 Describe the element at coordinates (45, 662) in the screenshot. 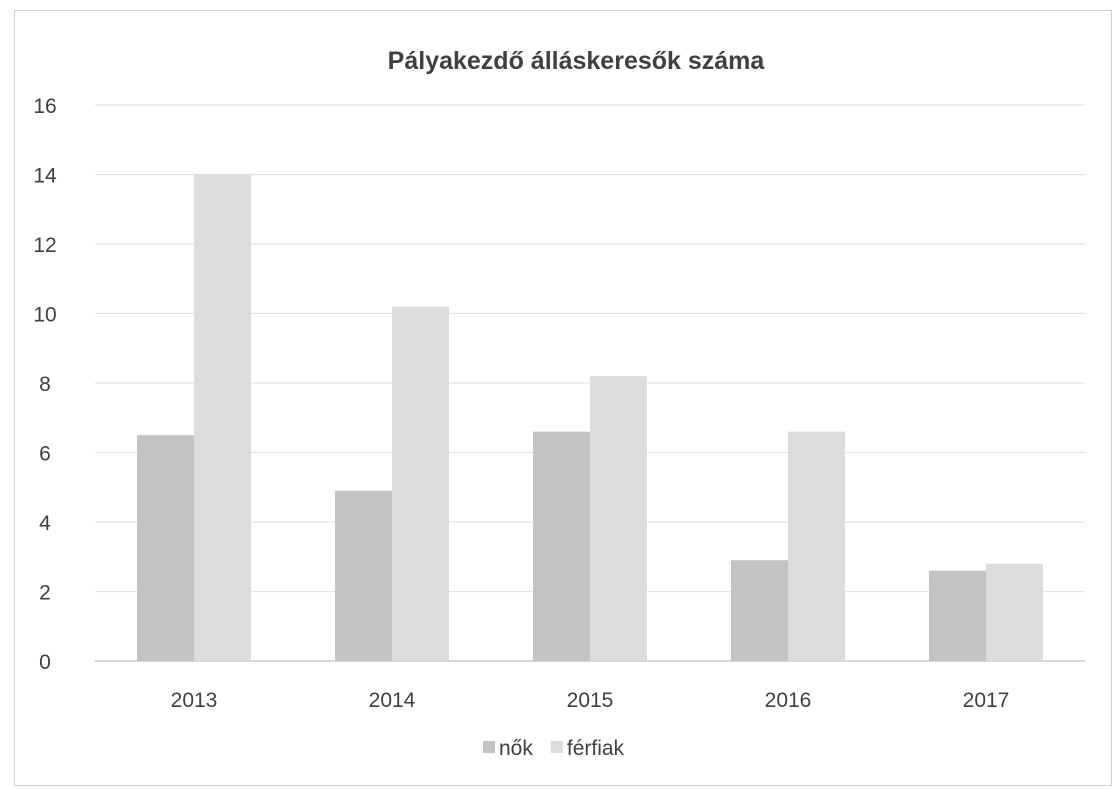

I see `y-tick-label: 0` at that location.